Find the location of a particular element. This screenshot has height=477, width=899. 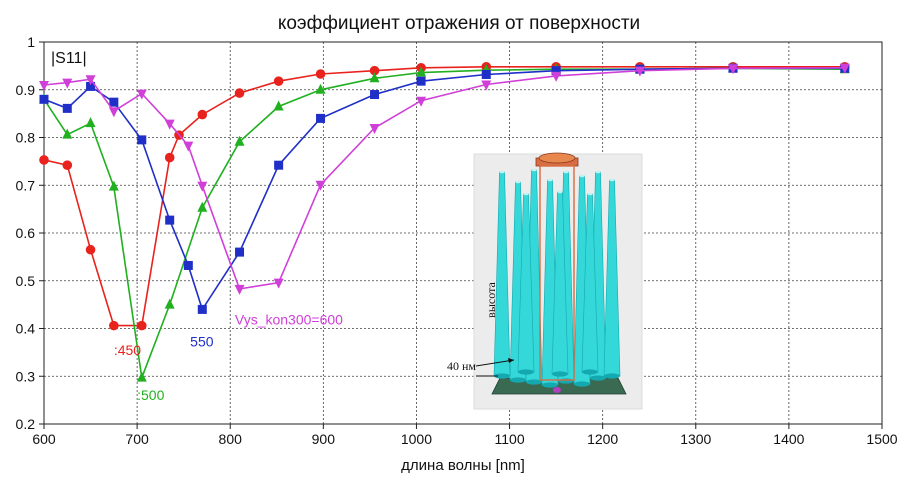

y-tick-label: 0.6 is located at coordinates (26, 233).